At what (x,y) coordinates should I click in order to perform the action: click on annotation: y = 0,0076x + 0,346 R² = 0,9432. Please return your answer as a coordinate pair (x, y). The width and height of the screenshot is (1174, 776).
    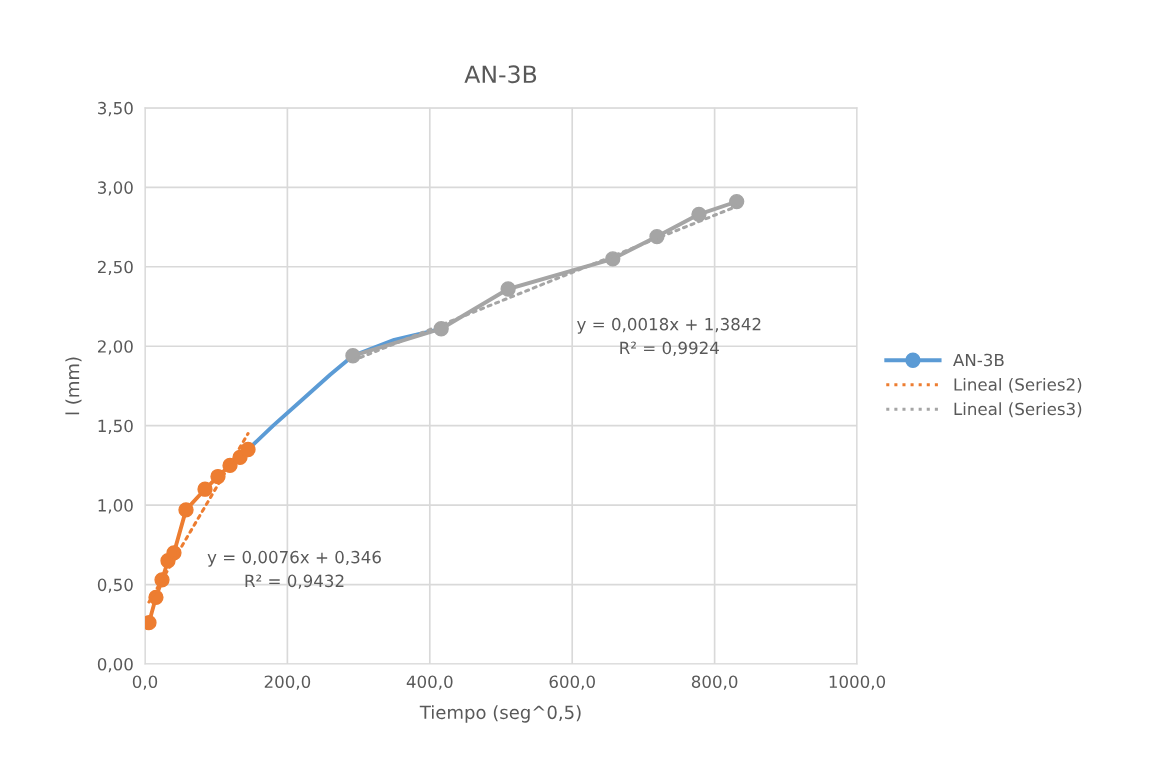
    Looking at the image, I should click on (294, 569).